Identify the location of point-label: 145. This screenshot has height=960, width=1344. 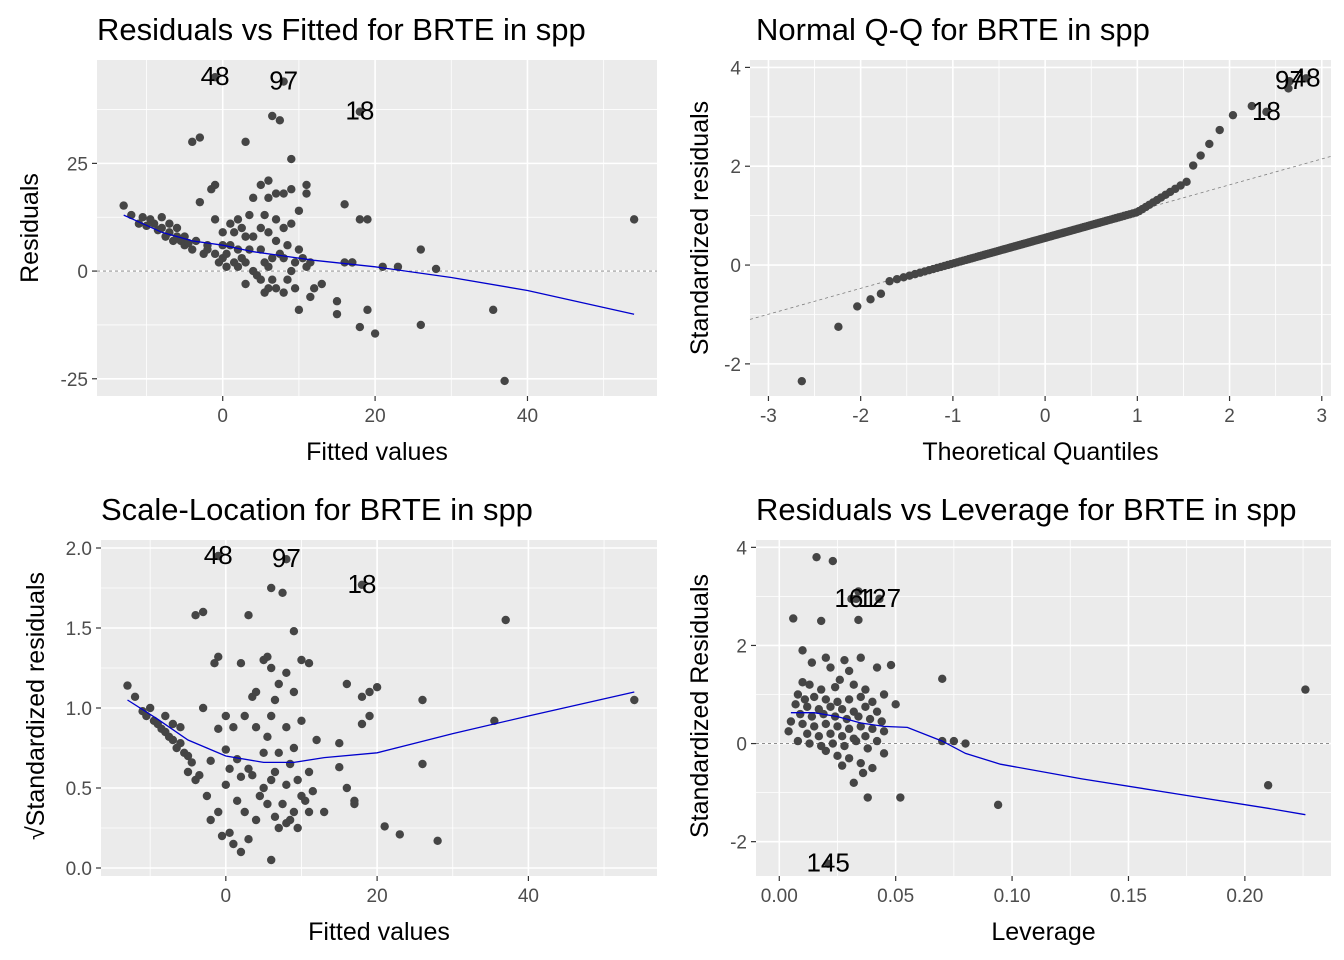
(827, 863).